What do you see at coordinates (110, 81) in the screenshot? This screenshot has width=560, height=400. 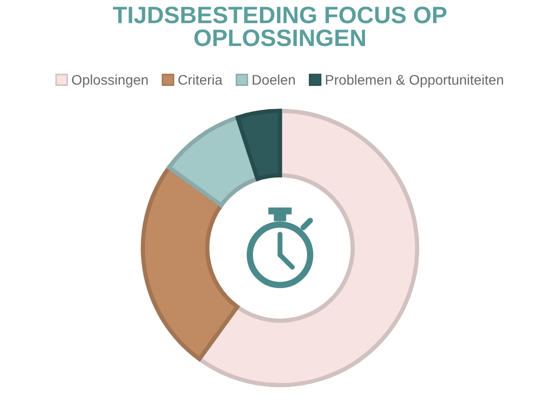 I see `legend-label: Oplossingen` at bounding box center [110, 81].